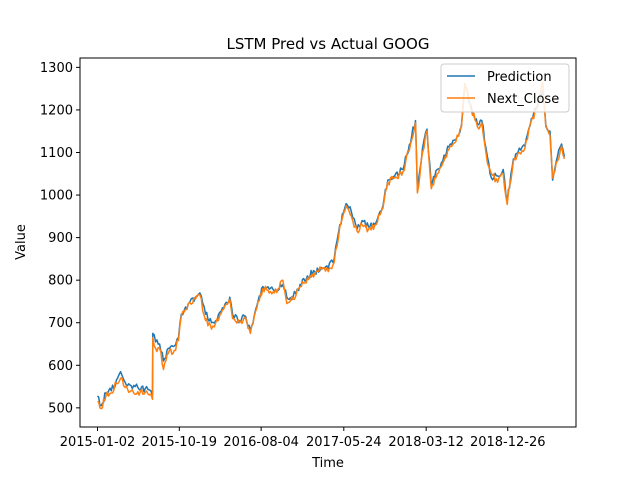 The height and width of the screenshot is (480, 640). What do you see at coordinates (98, 442) in the screenshot?
I see `x-tick-label: 2015-01-02` at bounding box center [98, 442].